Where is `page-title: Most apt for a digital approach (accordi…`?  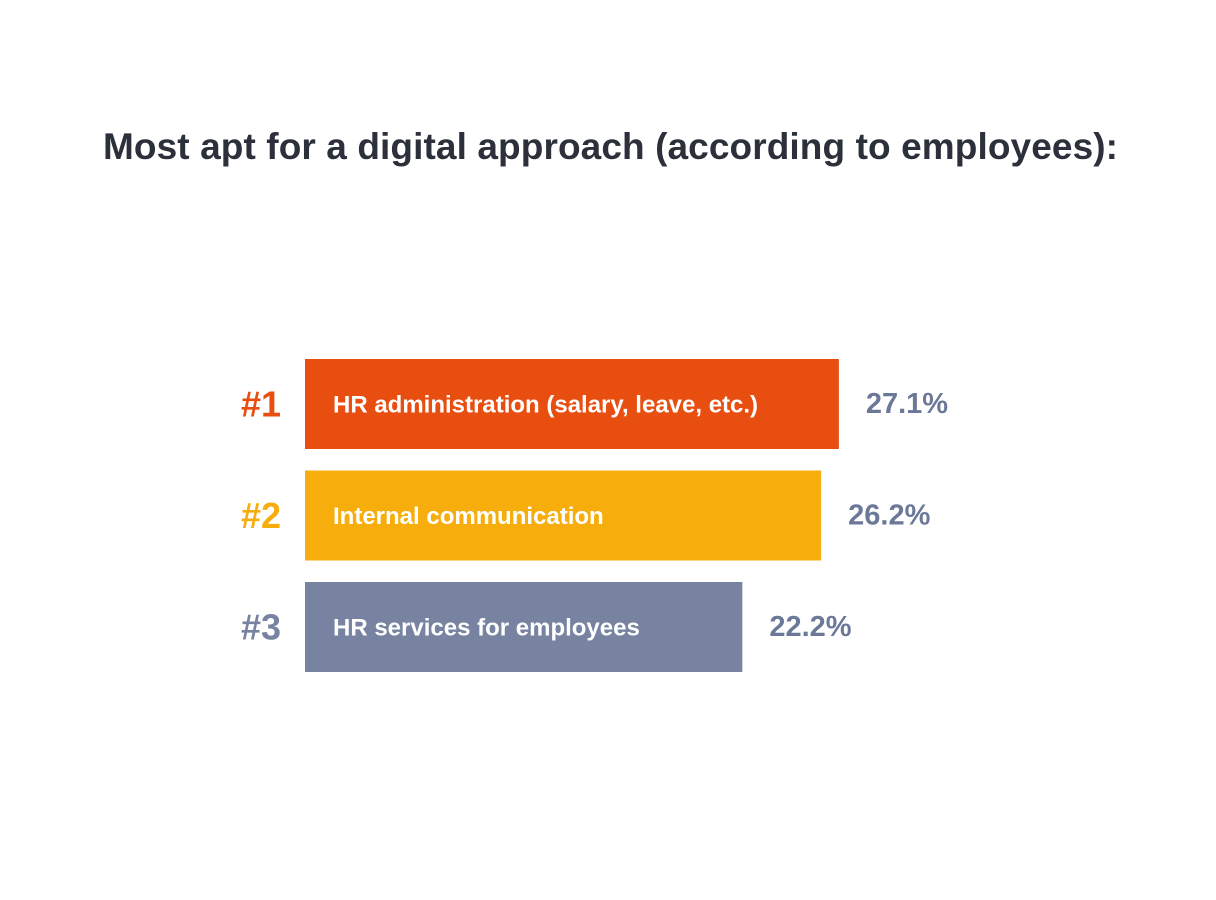 page-title: Most apt for a digital approach (accordi… is located at coordinates (611, 146).